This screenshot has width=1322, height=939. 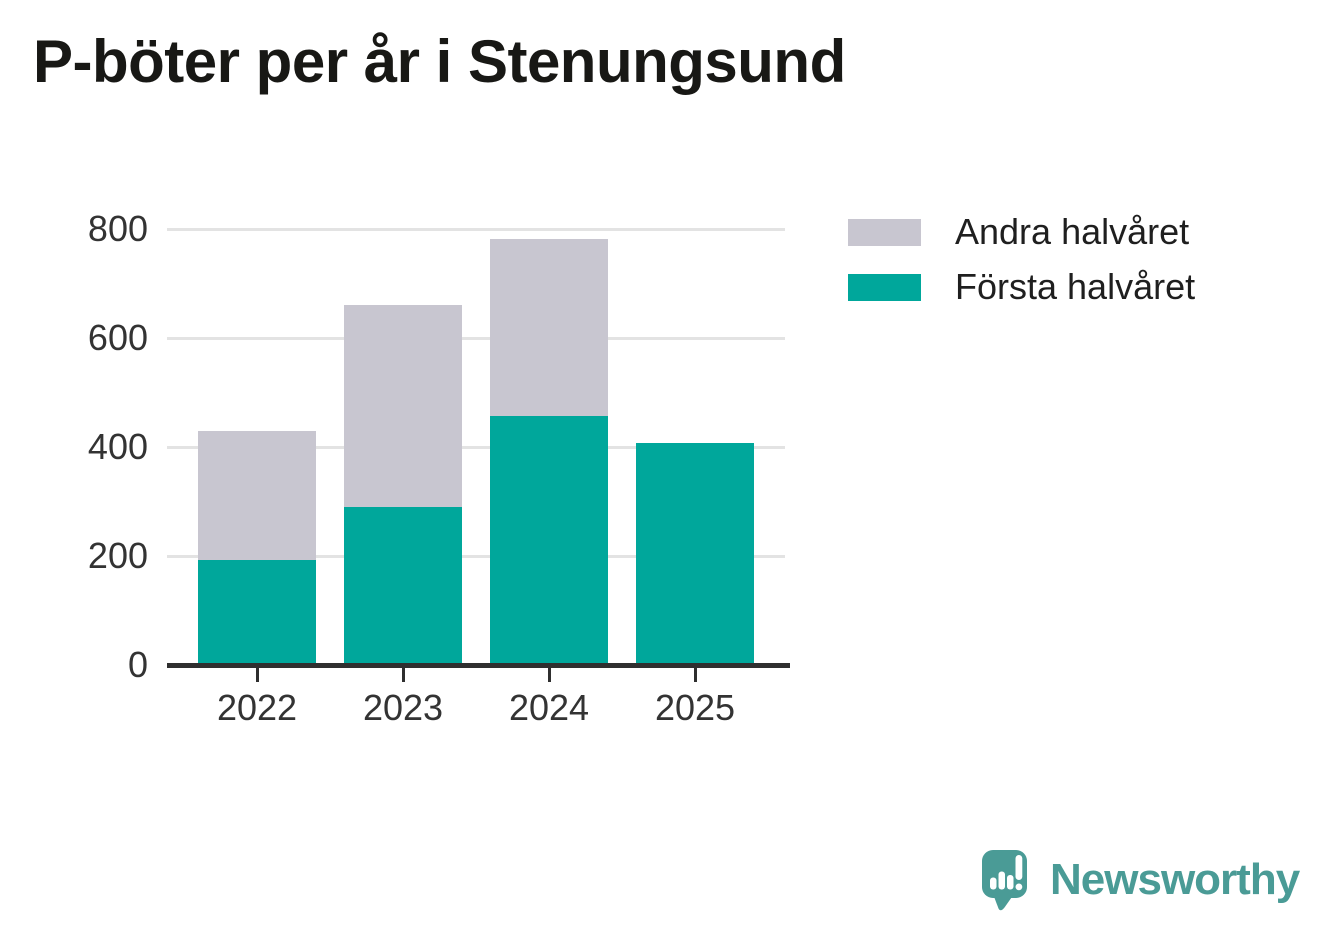 What do you see at coordinates (117, 555) in the screenshot?
I see `y-axis-tick-label: 200` at bounding box center [117, 555].